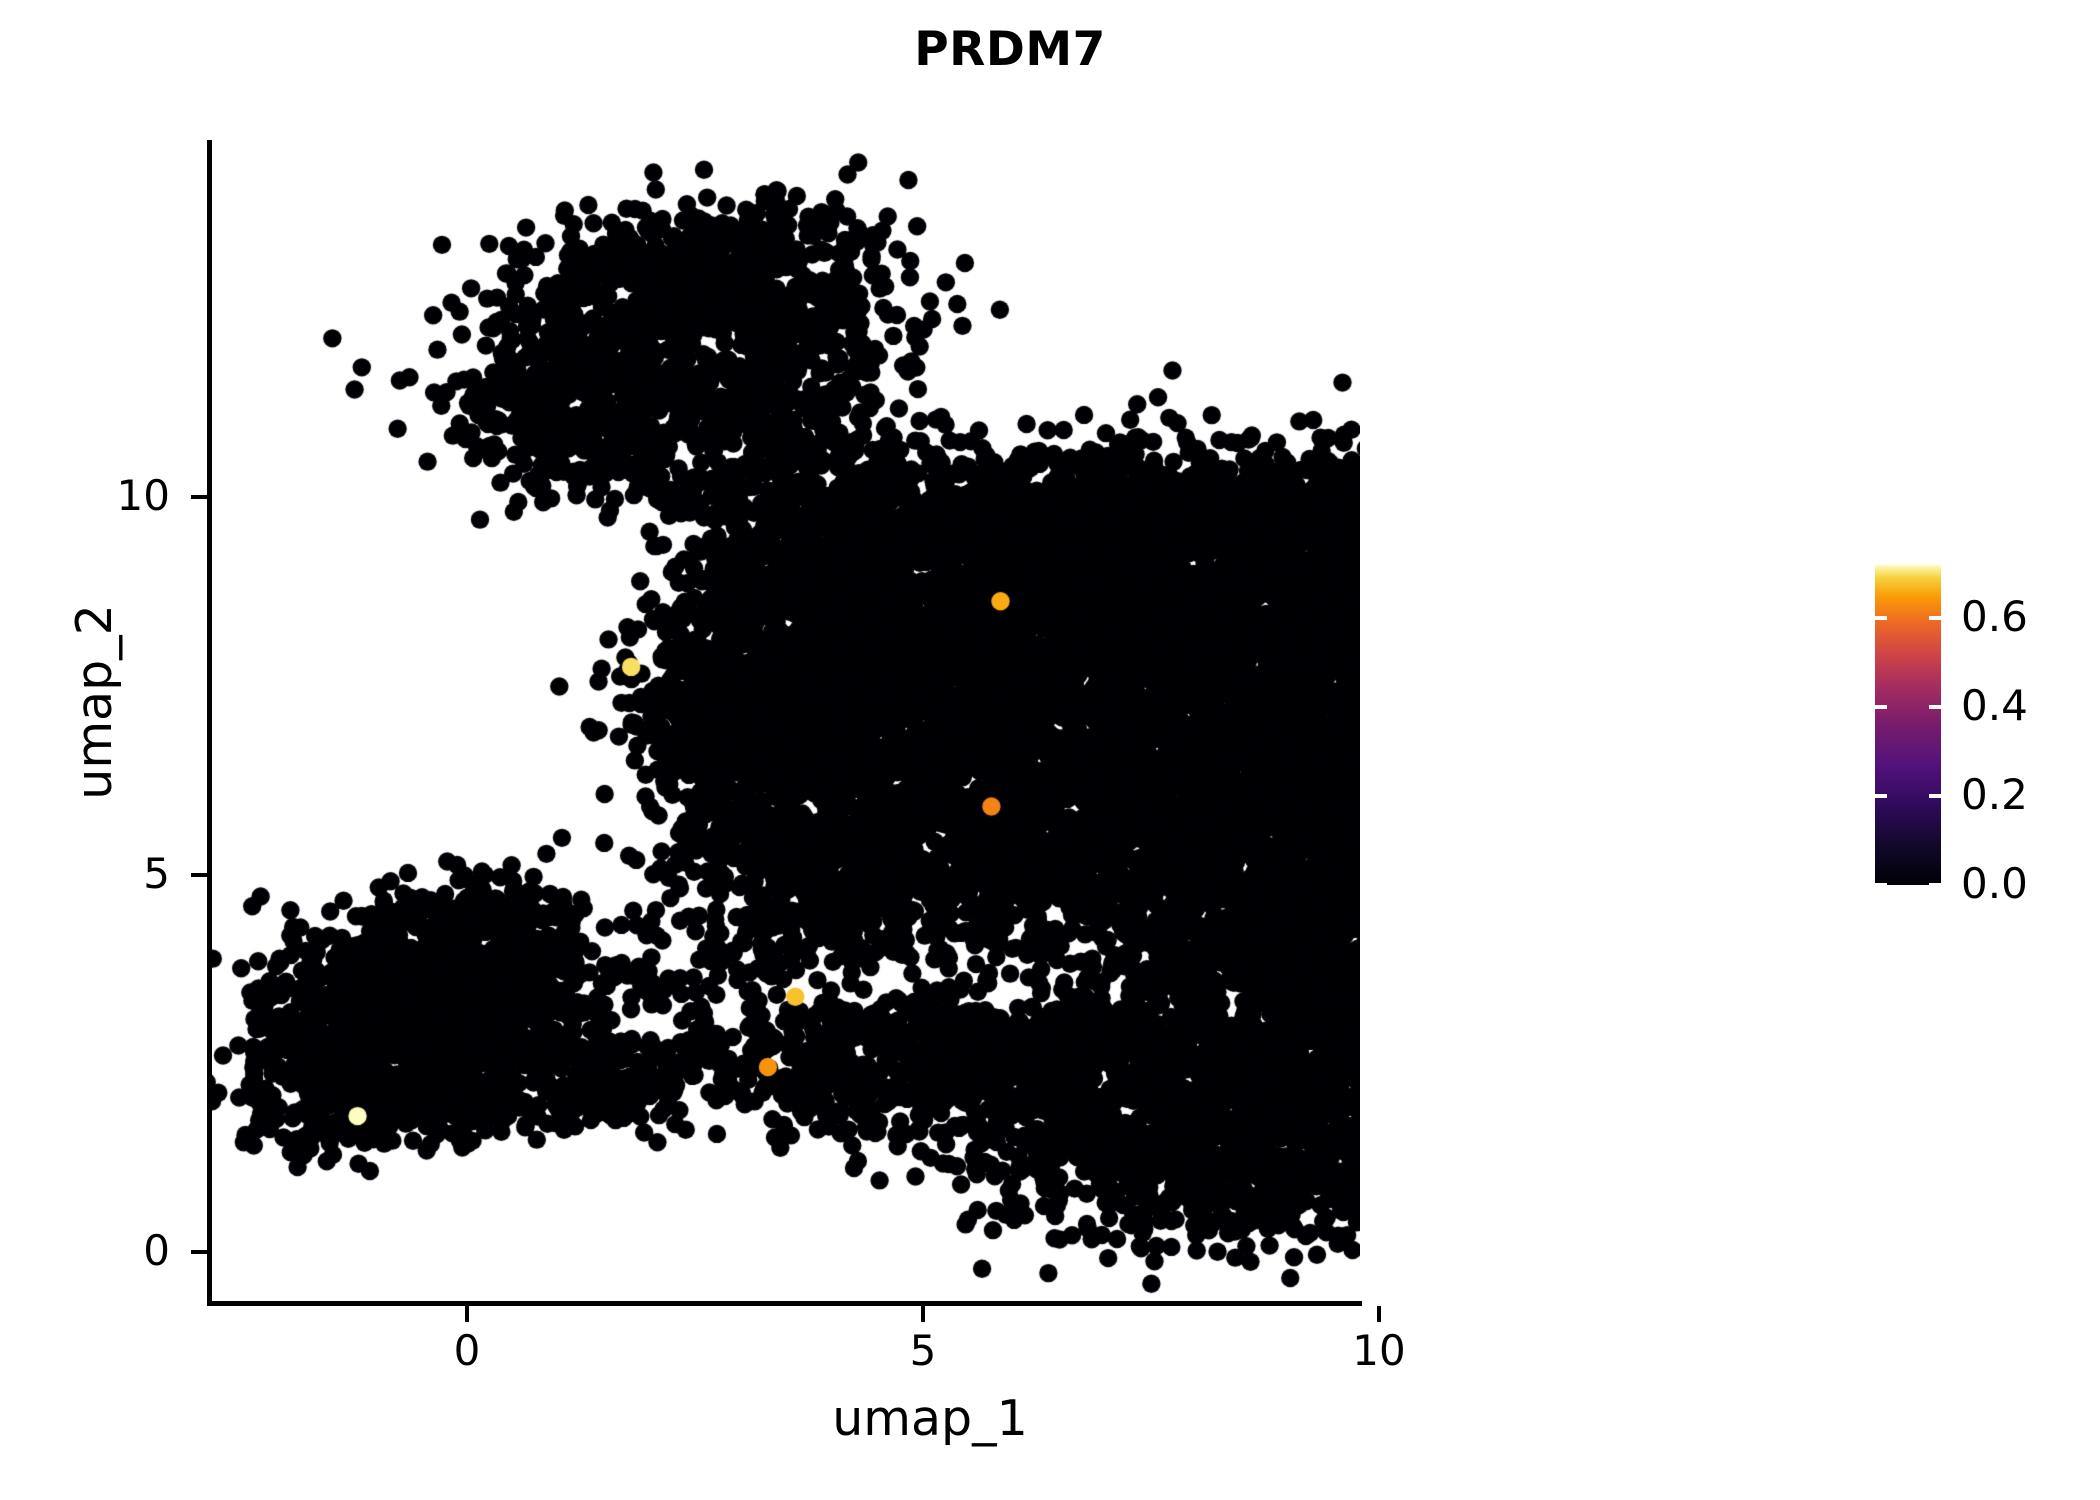 The height and width of the screenshot is (1500, 2100). I want to click on x-tick-label: 0, so click(467, 1350).